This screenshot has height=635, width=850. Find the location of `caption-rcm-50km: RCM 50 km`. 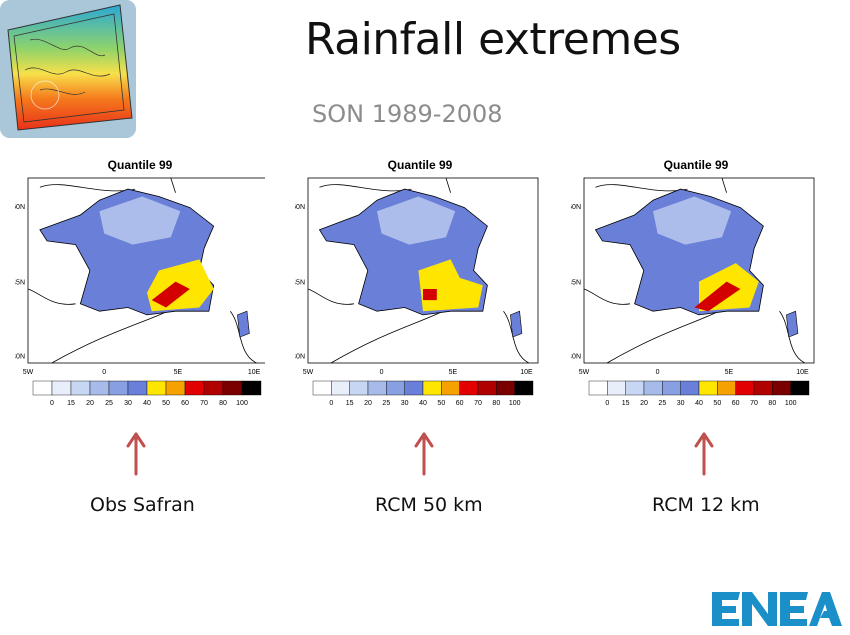

caption-rcm-50km: RCM 50 km is located at coordinates (429, 505).